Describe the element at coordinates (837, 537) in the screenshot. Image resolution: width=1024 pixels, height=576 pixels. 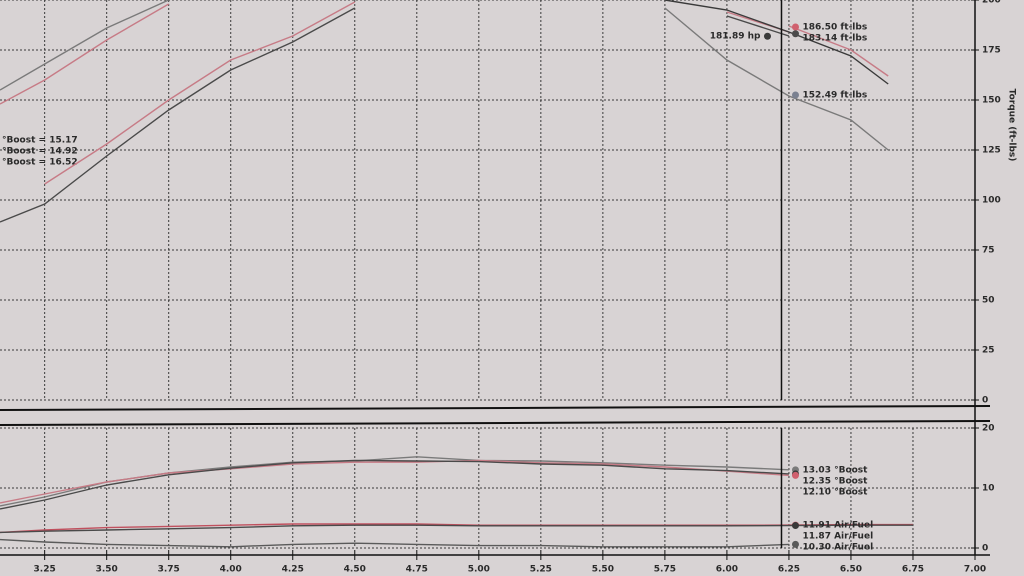
I see `marker-label: 11.87 Air/Fuel` at that location.